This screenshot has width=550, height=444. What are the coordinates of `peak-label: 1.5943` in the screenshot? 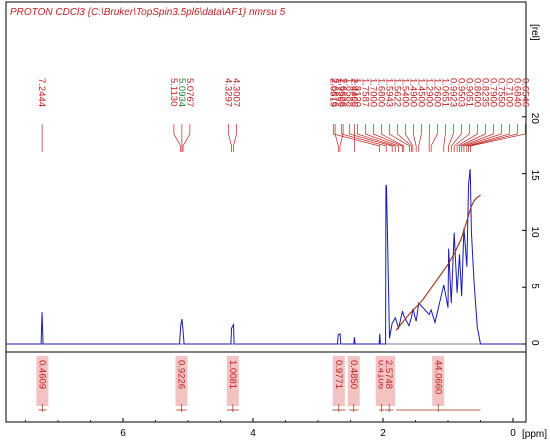 It's located at (388, 92).